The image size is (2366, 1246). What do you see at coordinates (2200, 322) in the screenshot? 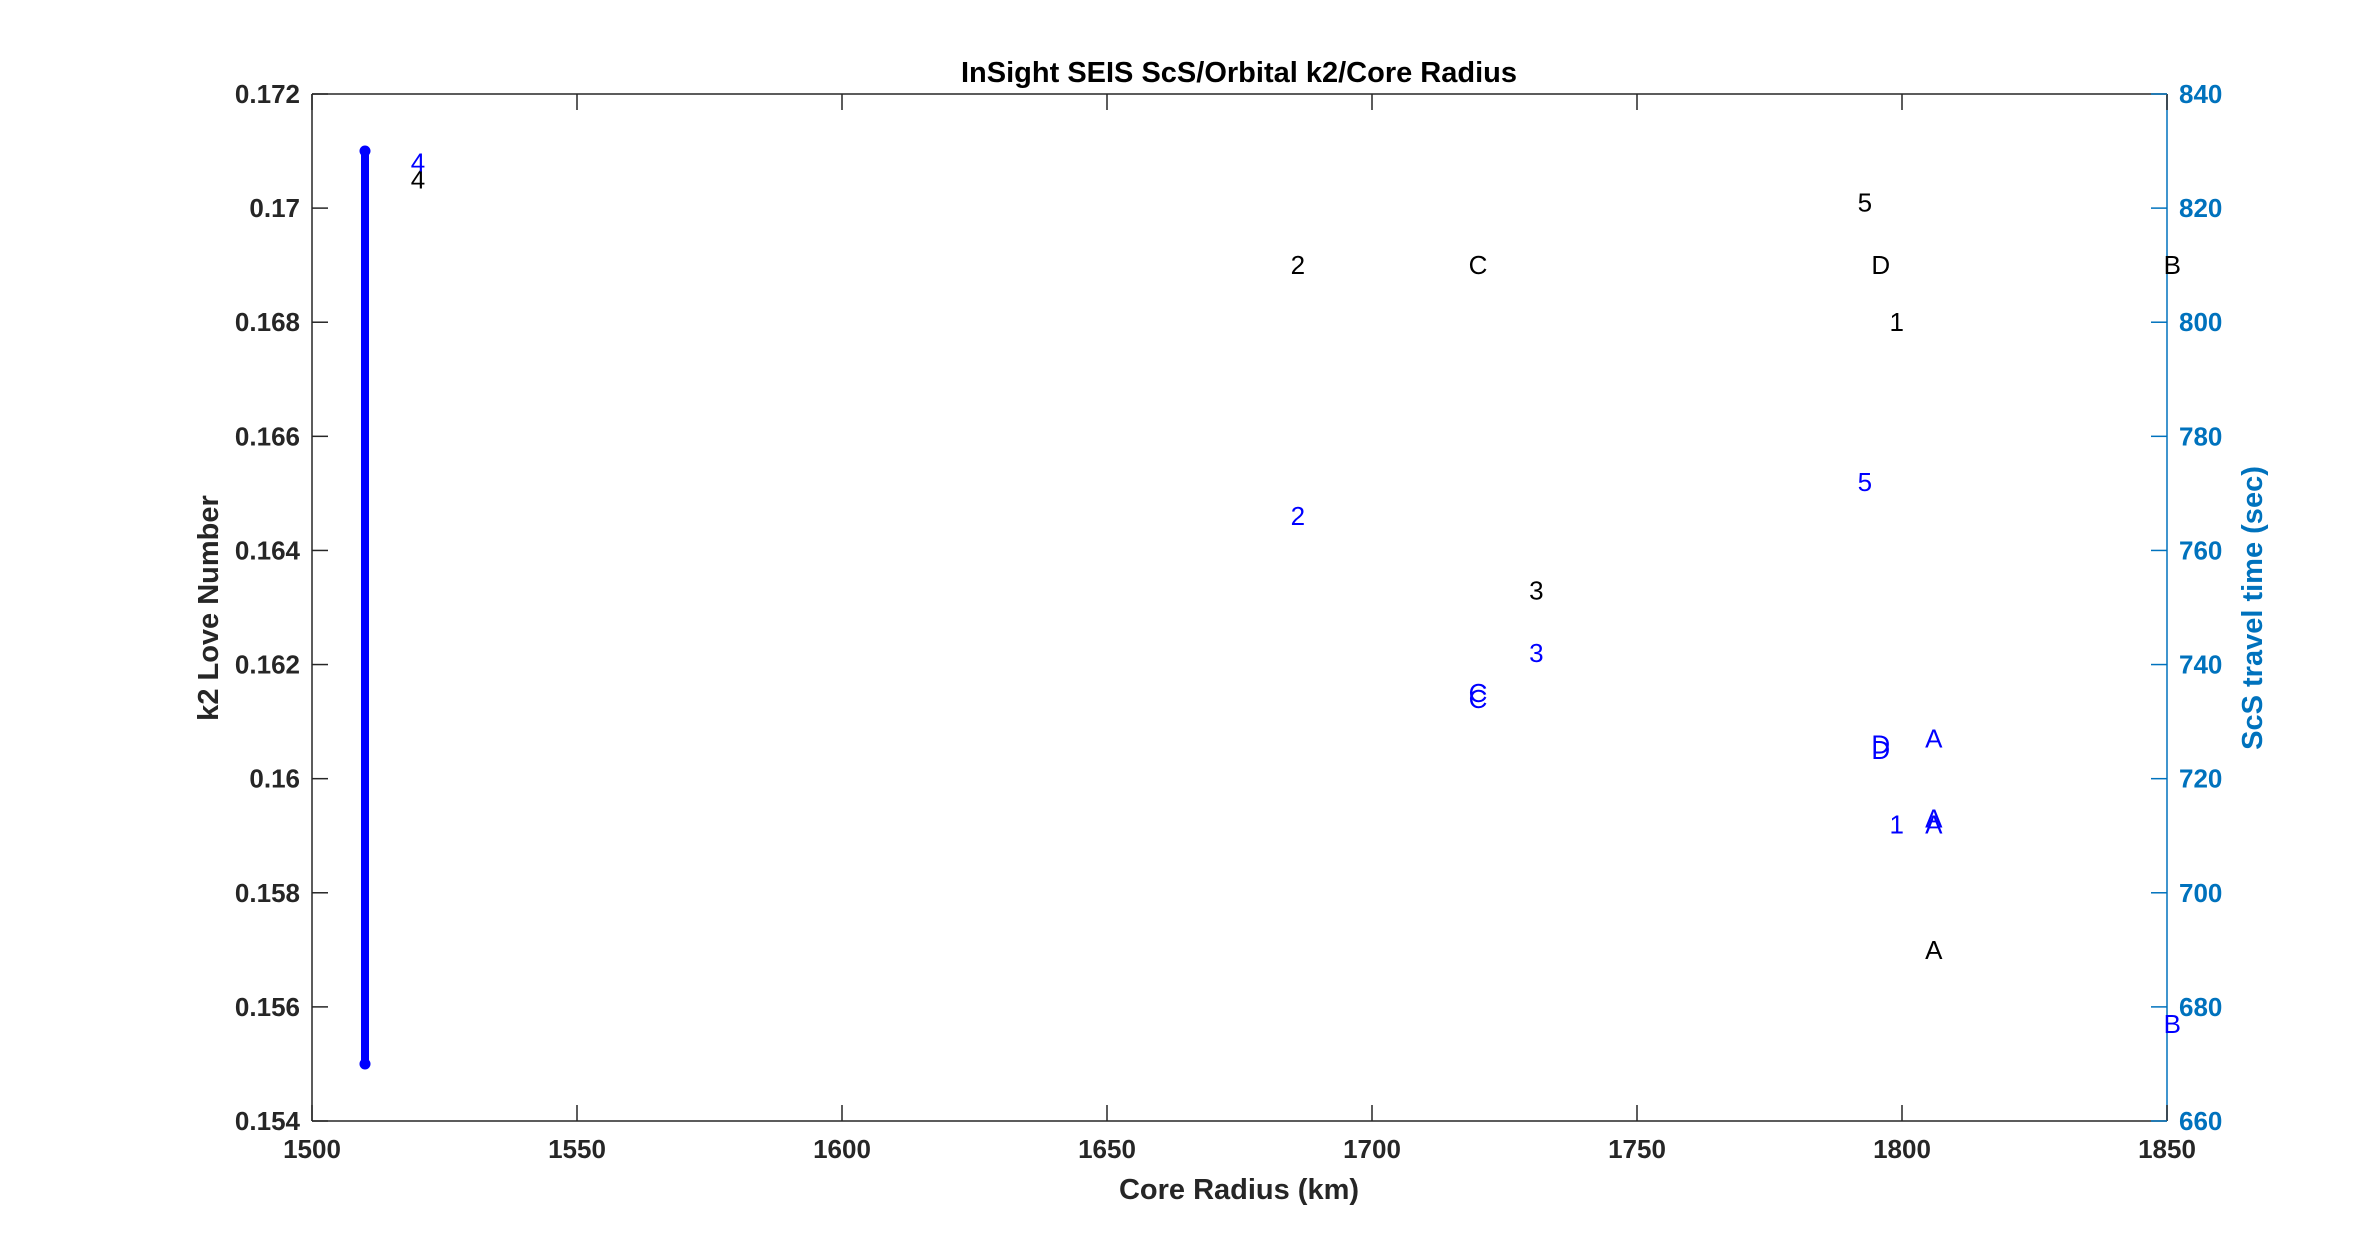
I see `y-right-tick-label: 800` at bounding box center [2200, 322].